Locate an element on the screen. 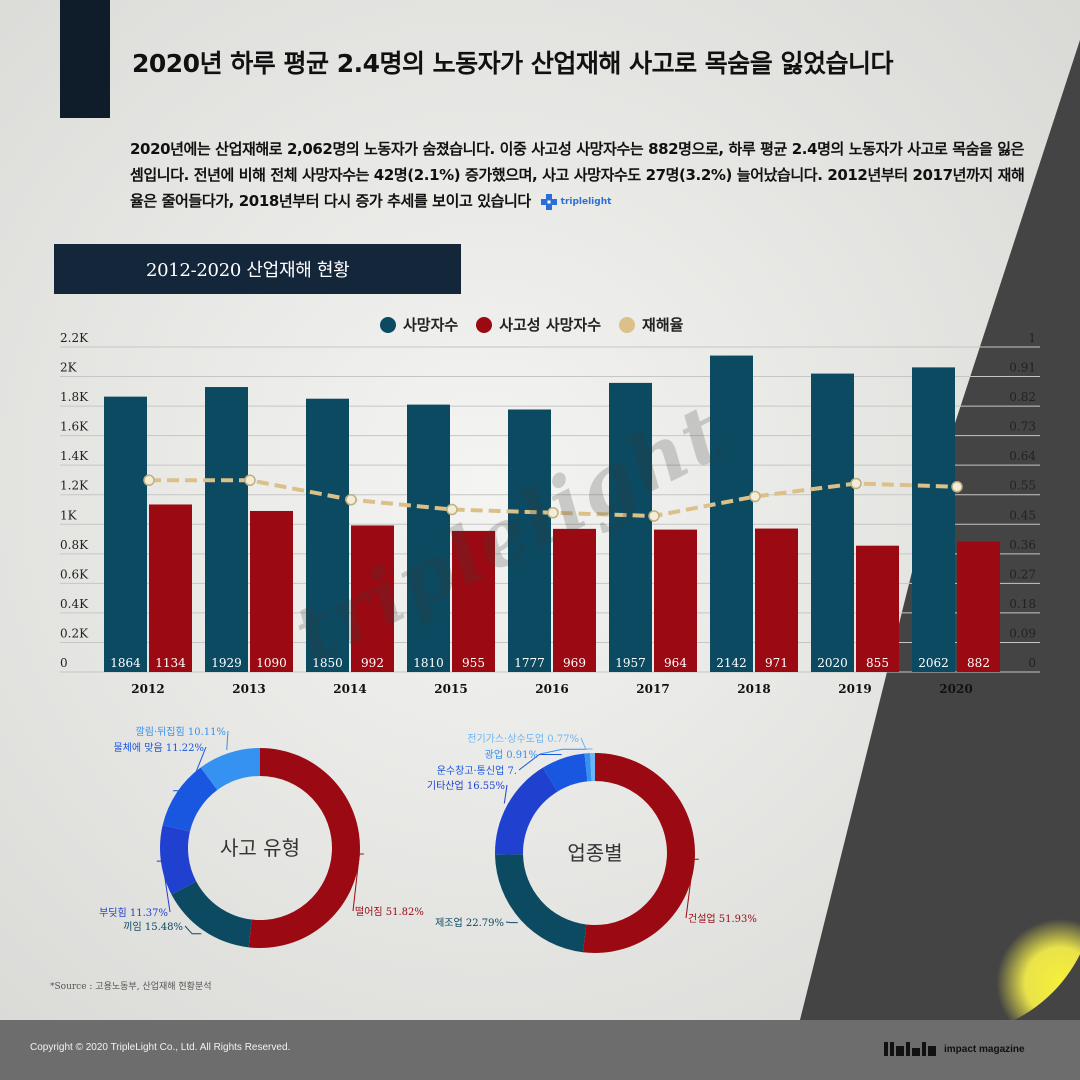  y-left-tick-label: 1.4K is located at coordinates (74, 456).